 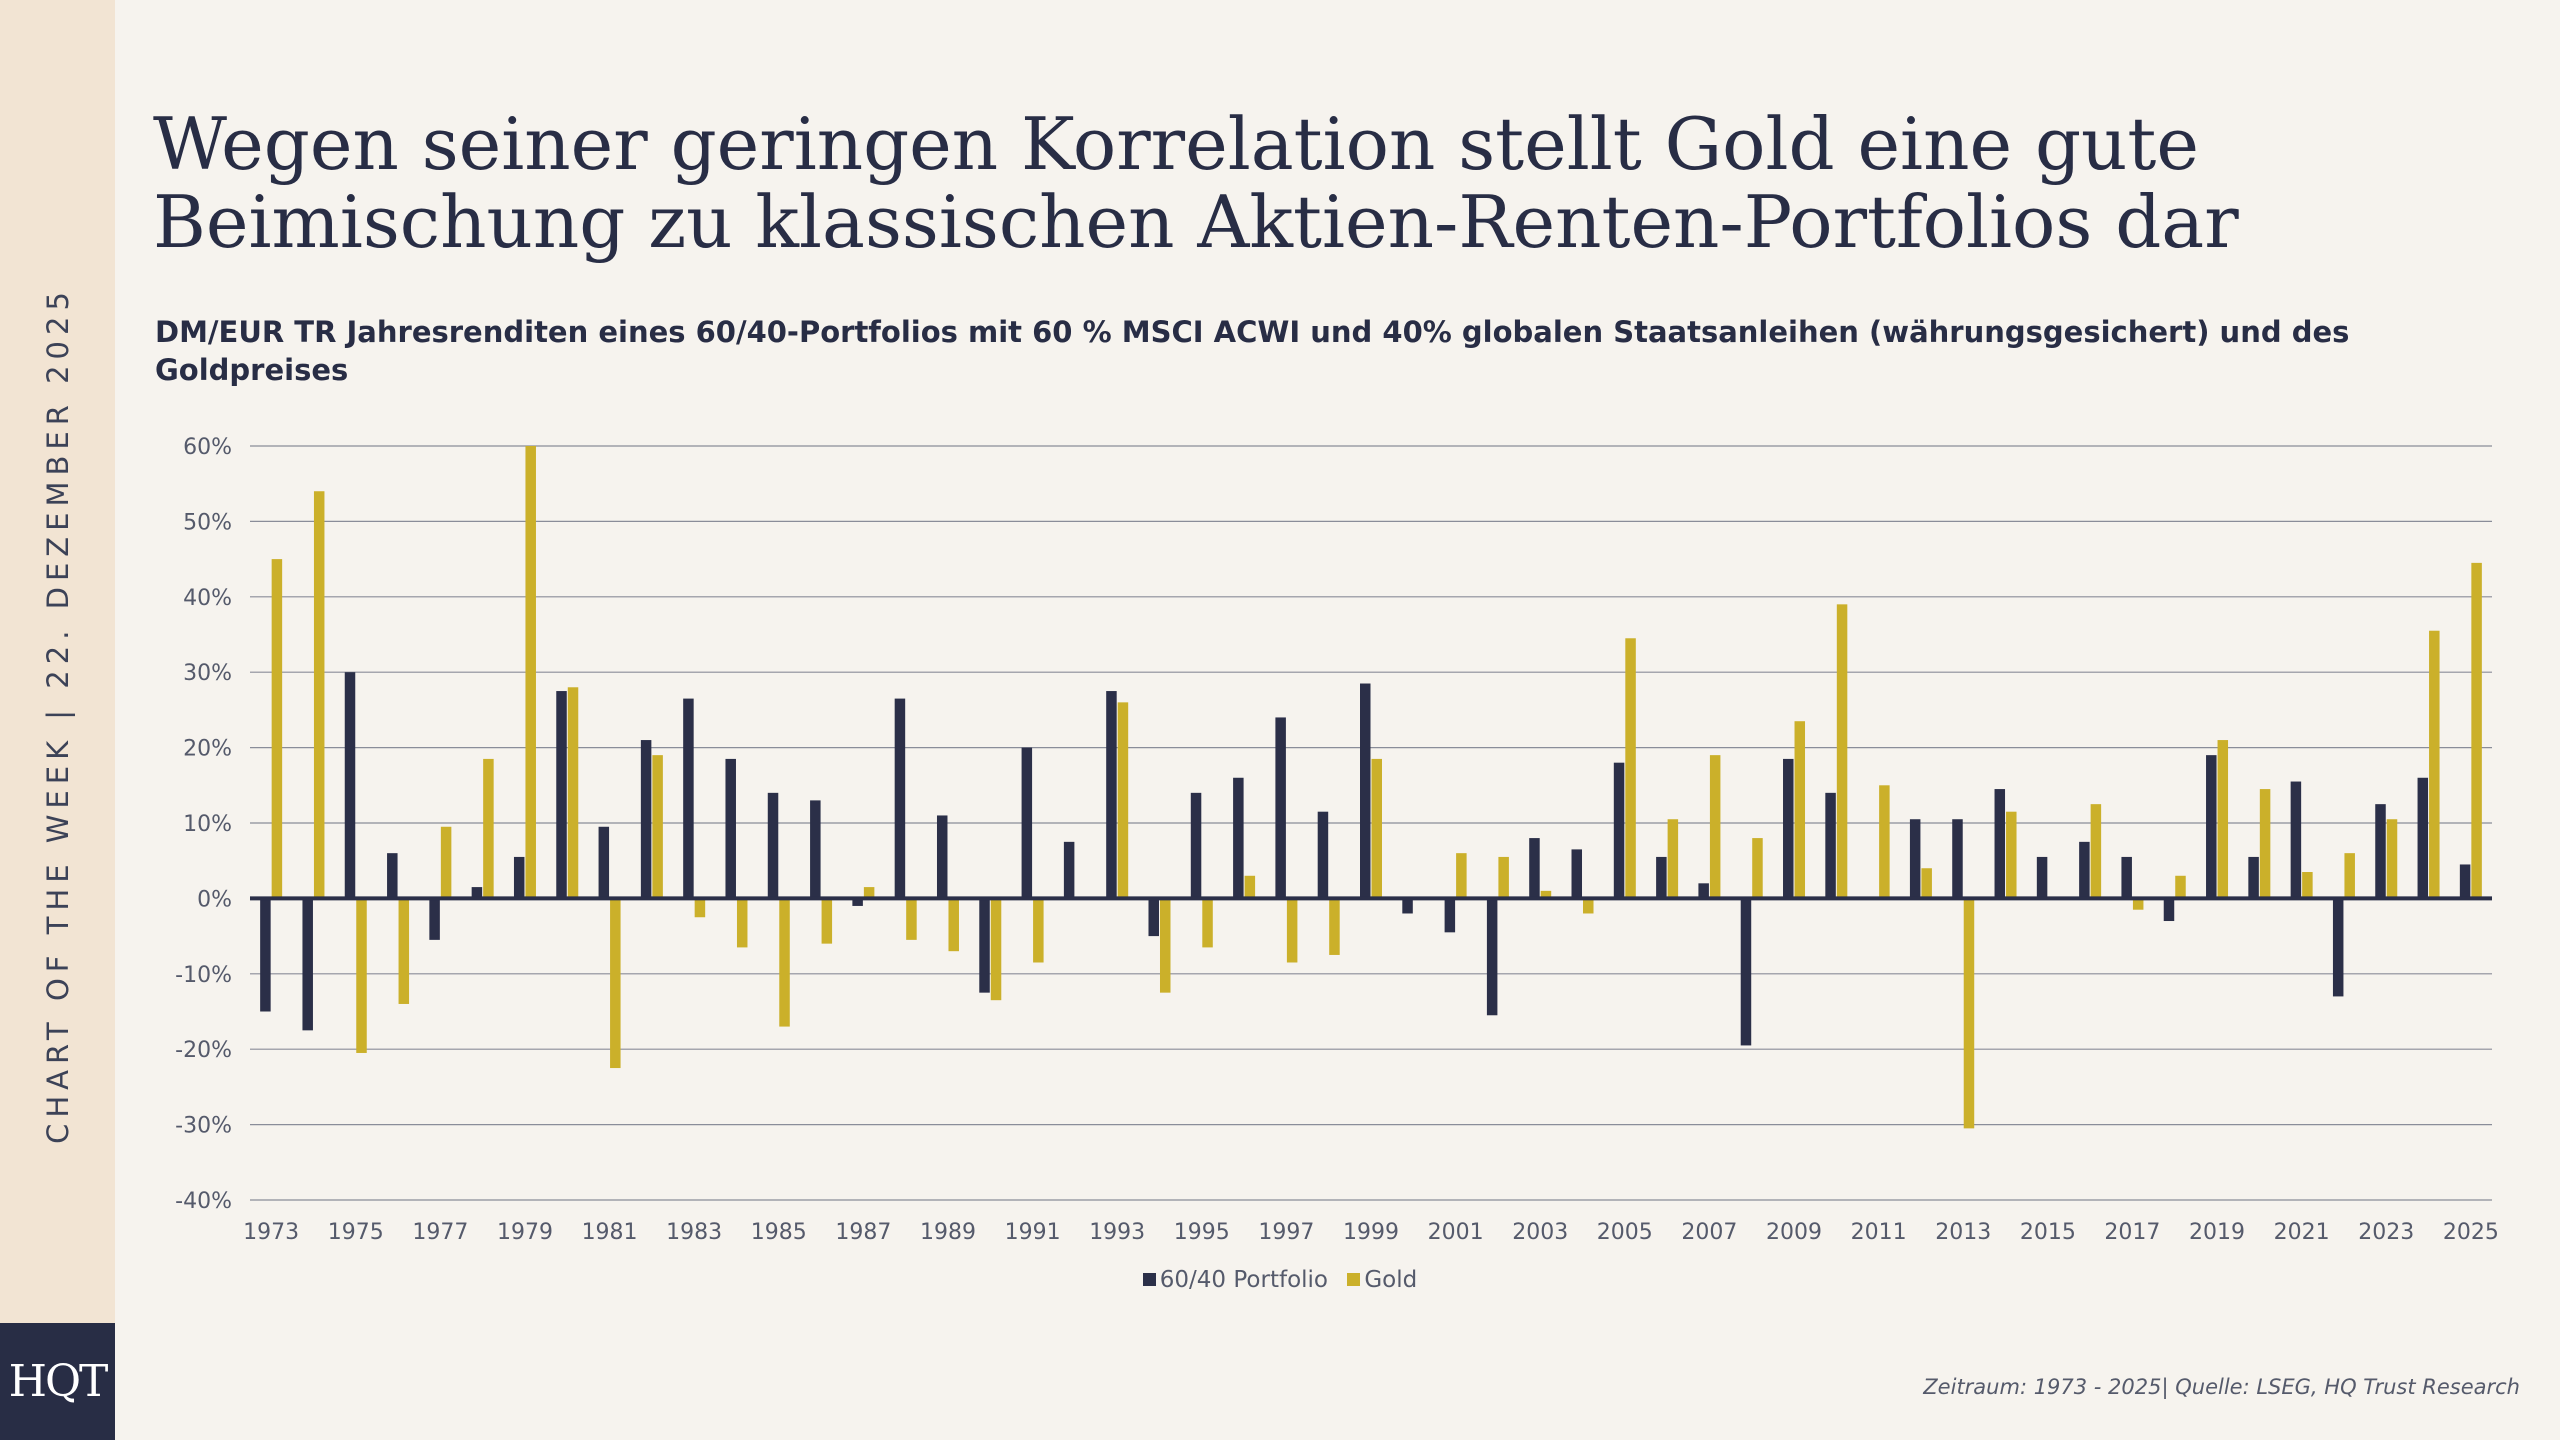 I want to click on gold-bar-2008, so click(x=1757, y=868).